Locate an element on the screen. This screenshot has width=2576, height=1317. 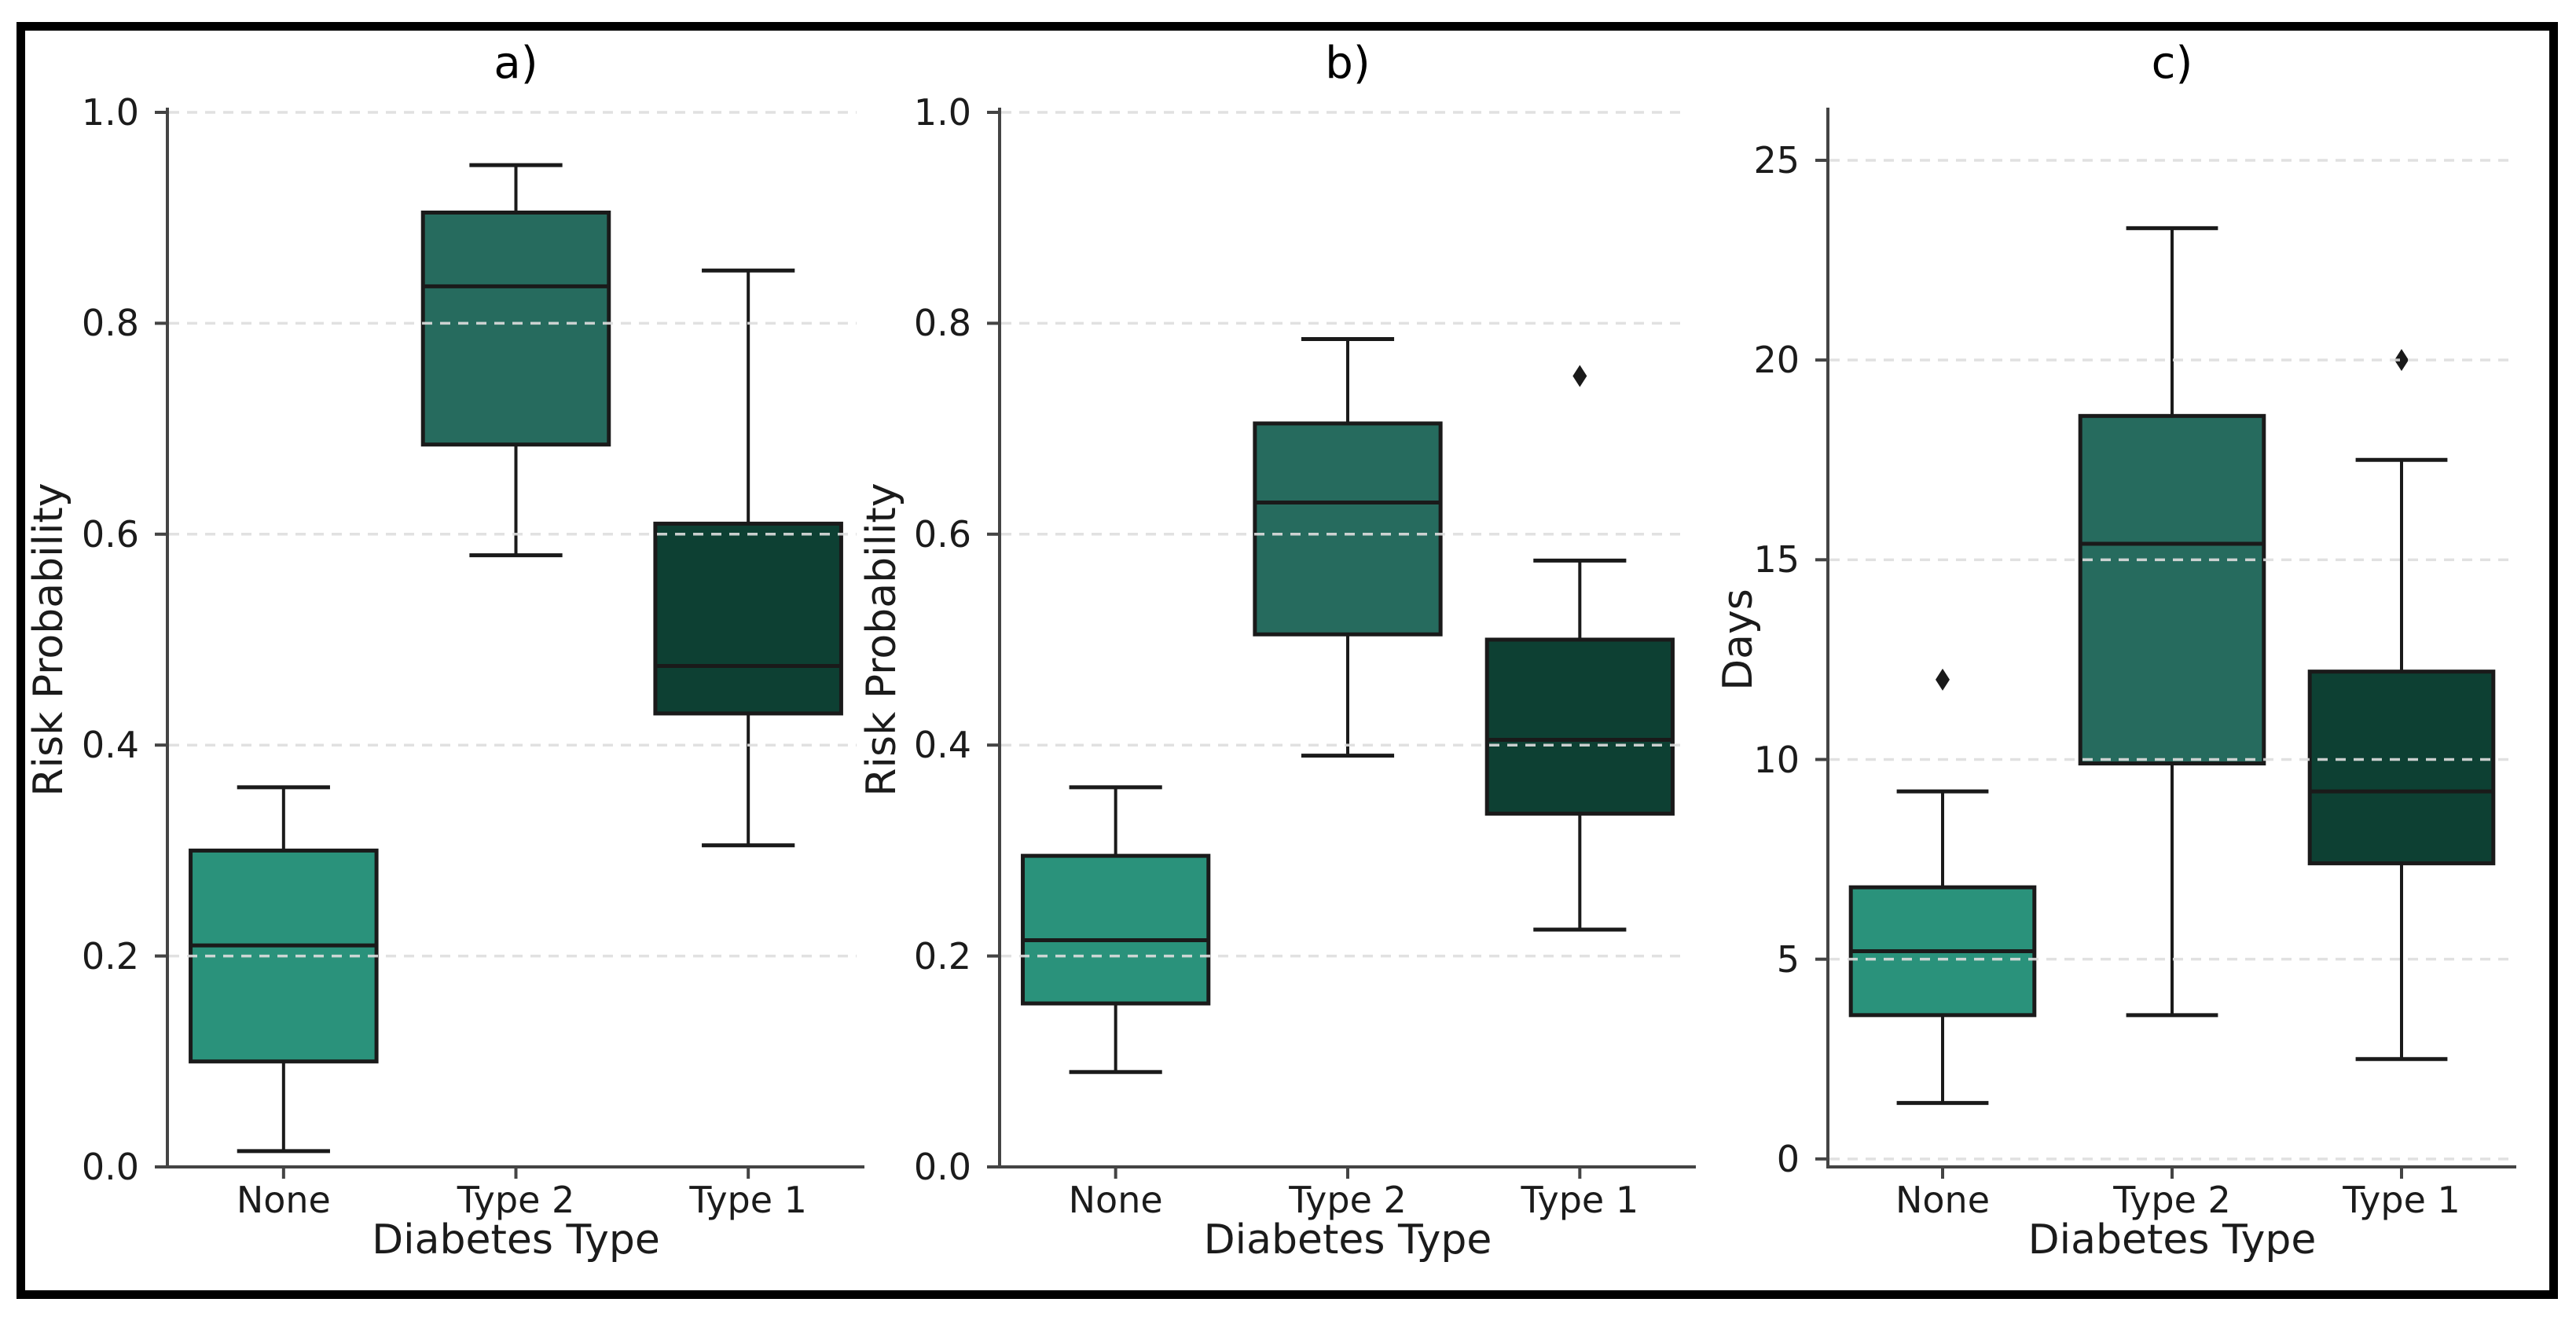
y-tick-label: 15 is located at coordinates (1776, 559).